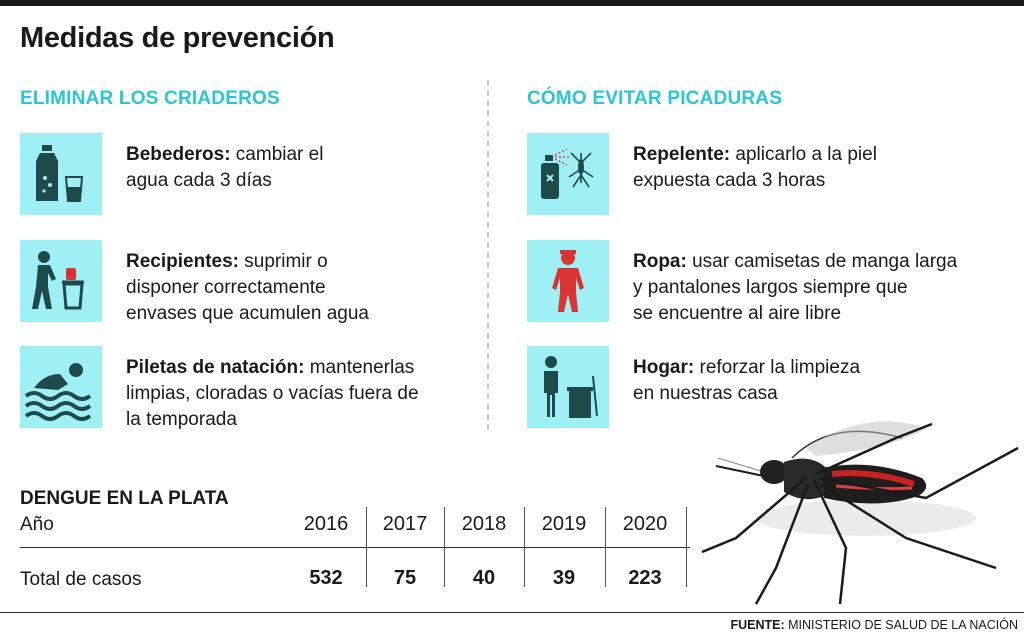  What do you see at coordinates (664, 367) in the screenshot?
I see `item-label: Hogar:` at bounding box center [664, 367].